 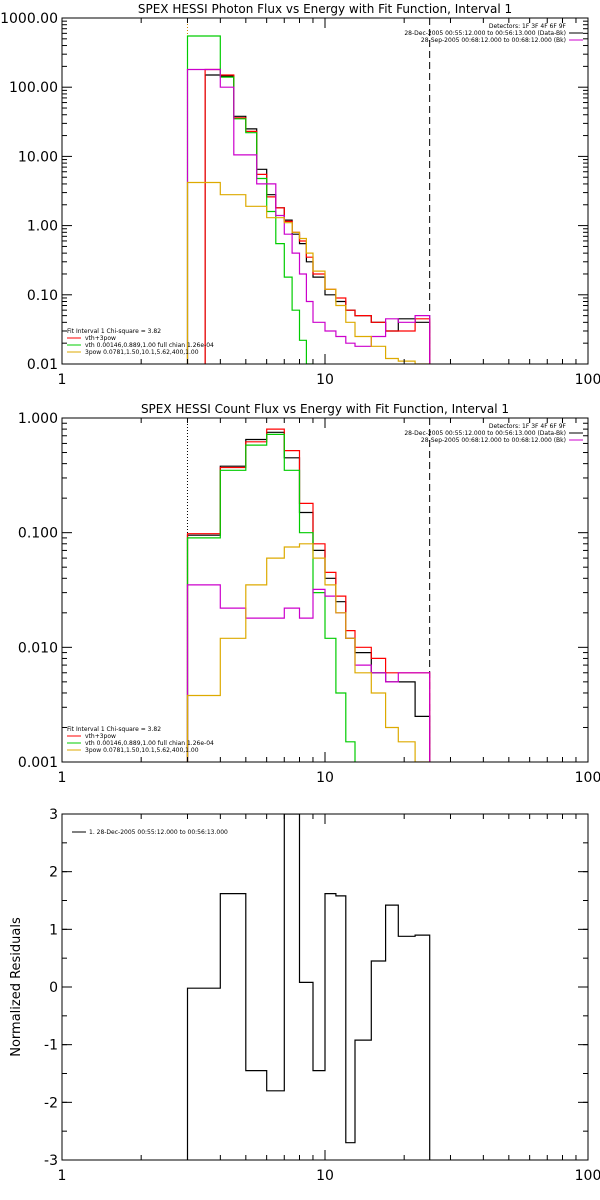 What do you see at coordinates (42, 227) in the screenshot?
I see `y-tick-label: 1.00` at bounding box center [42, 227].